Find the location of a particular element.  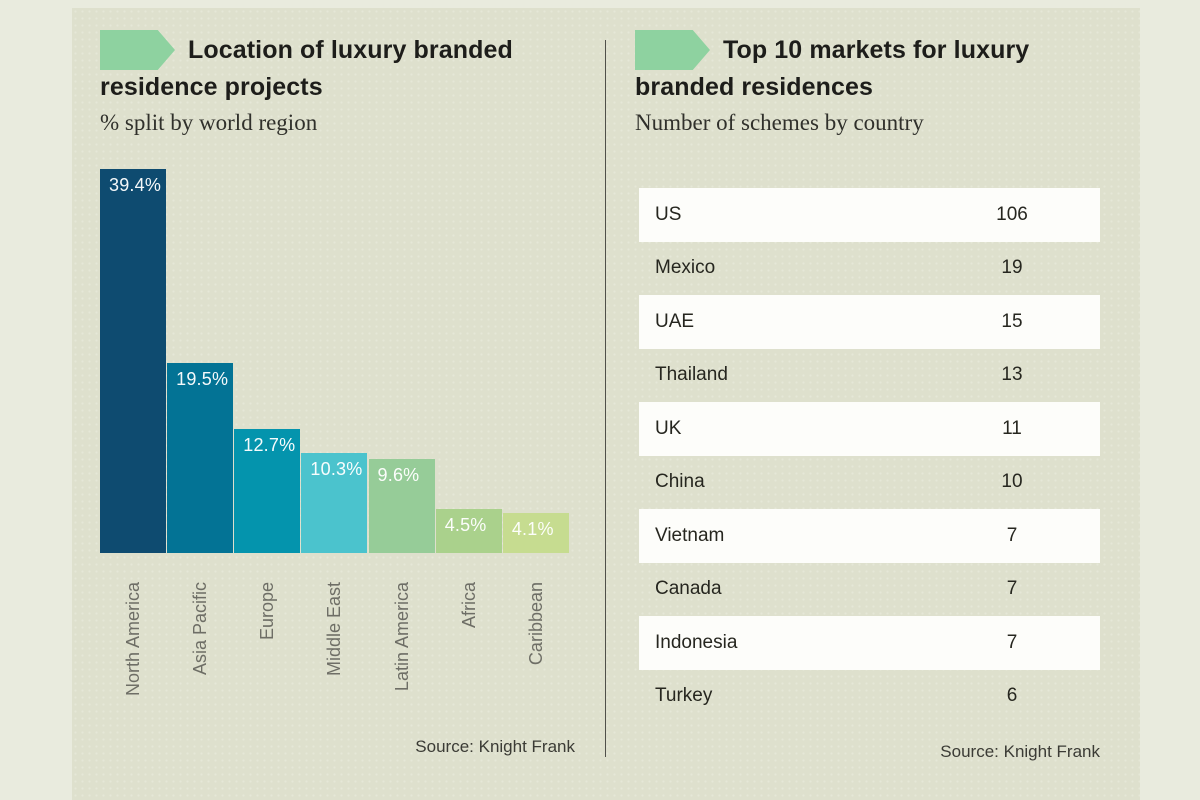

table-row-uk: UK 11 is located at coordinates (869, 429).